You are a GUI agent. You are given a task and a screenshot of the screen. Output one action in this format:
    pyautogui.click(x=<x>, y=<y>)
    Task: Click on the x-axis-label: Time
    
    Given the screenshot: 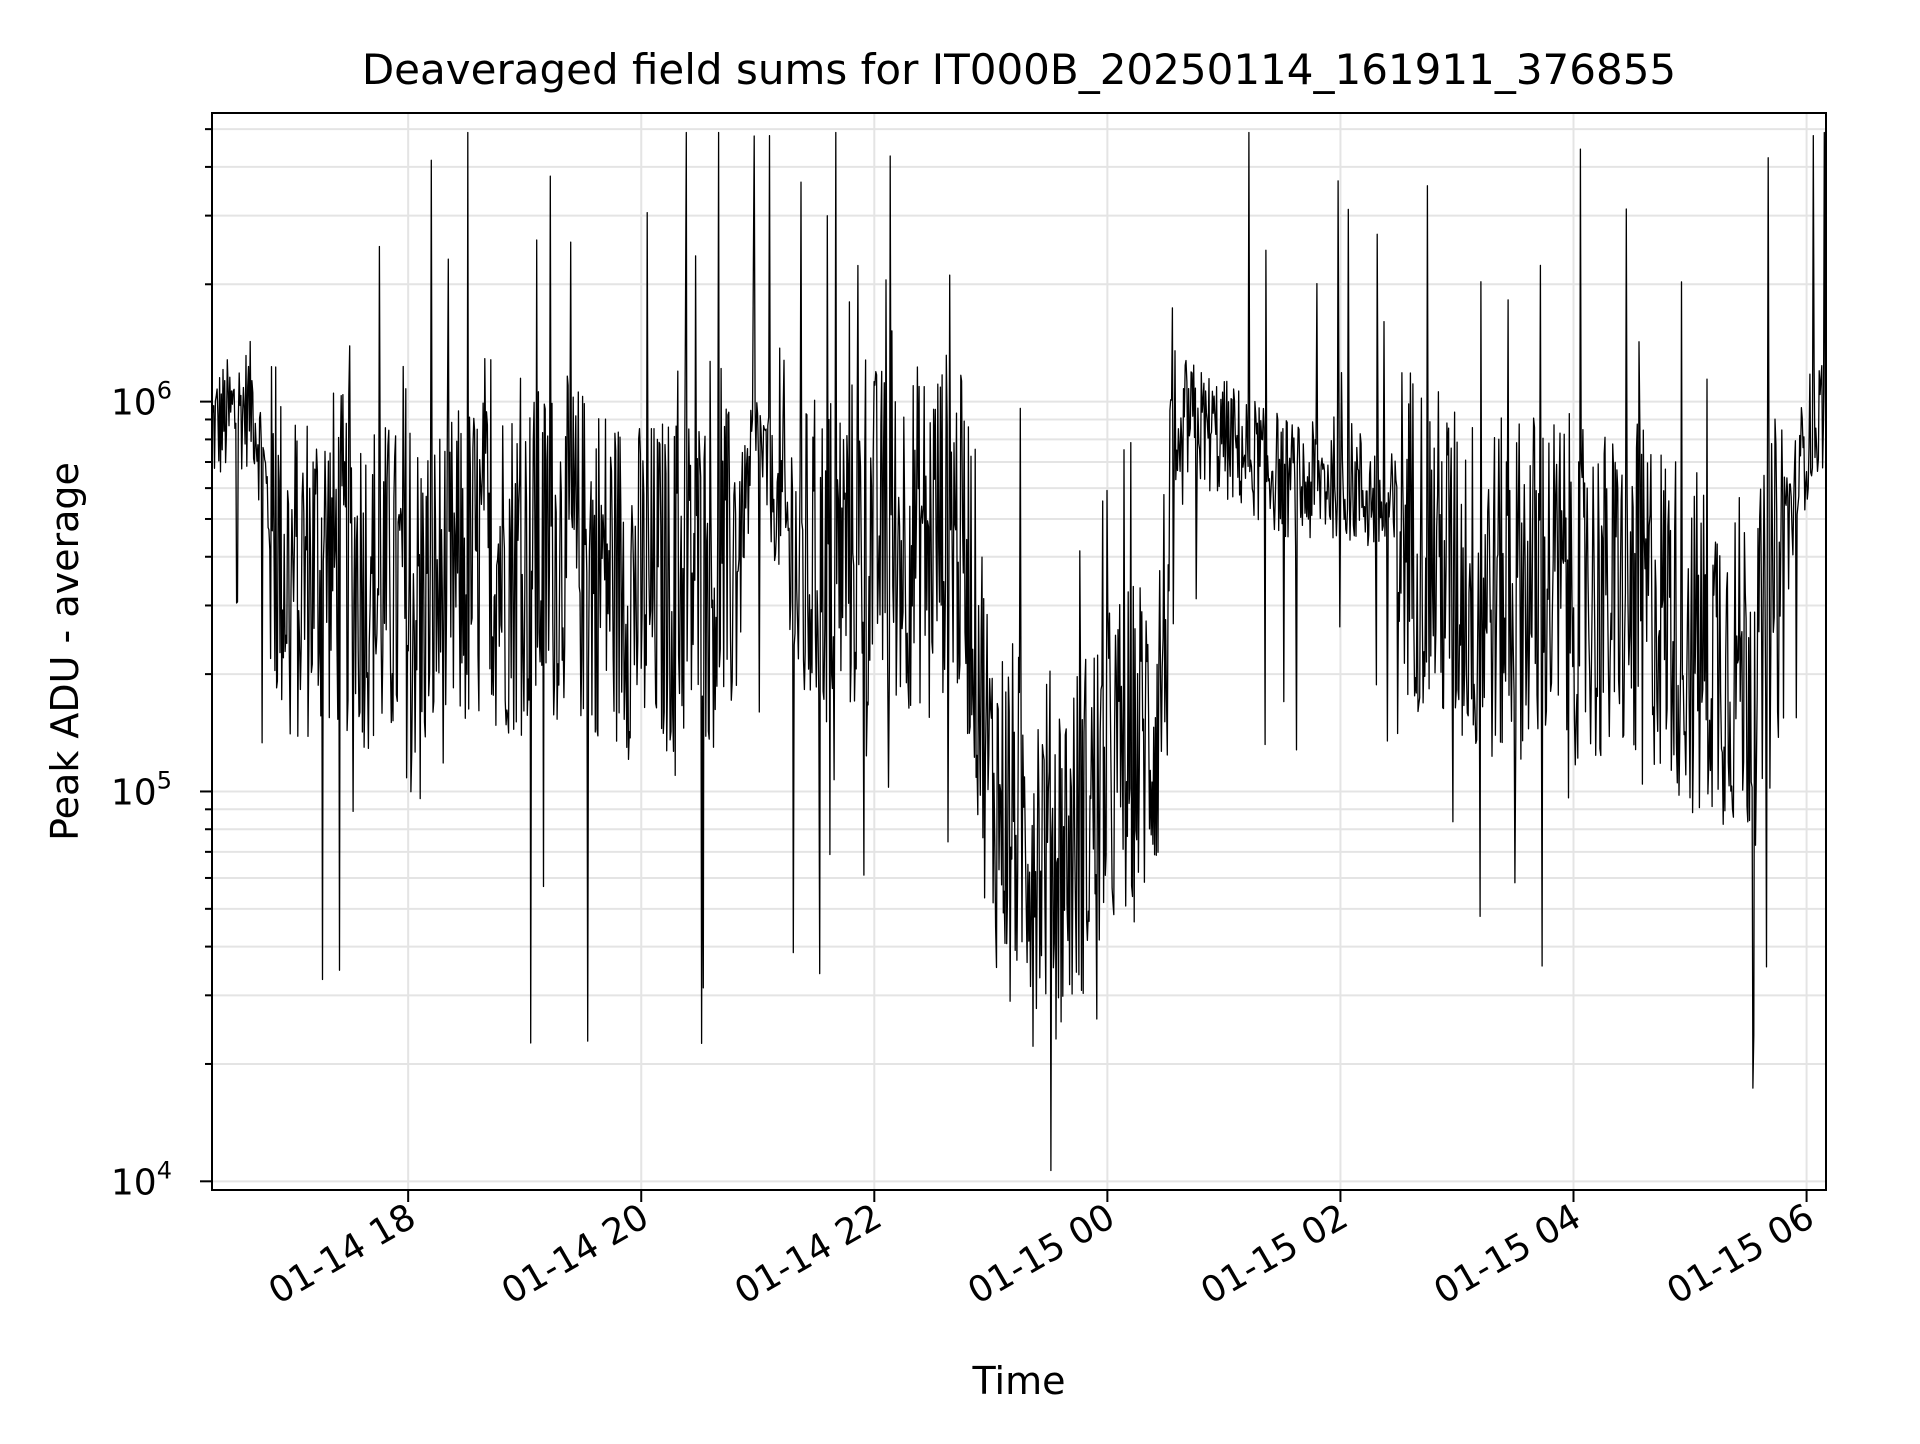 What is the action you would take?
    pyautogui.click(x=1019, y=1381)
    